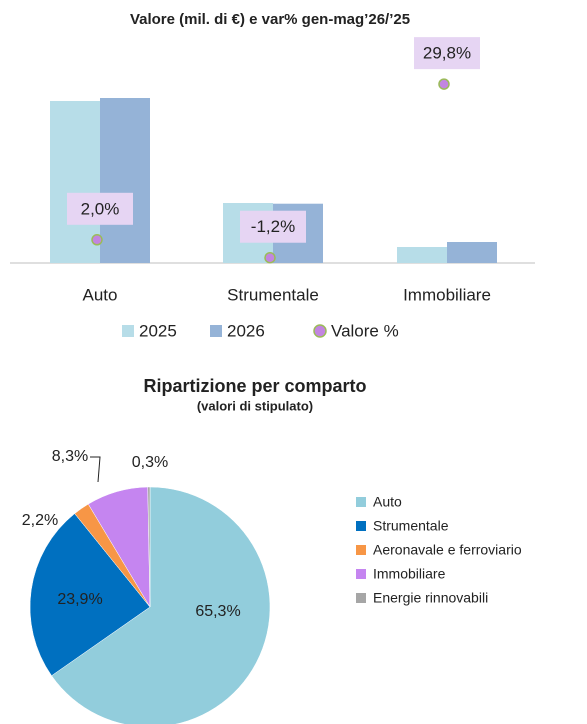 The width and height of the screenshot is (587, 724). Describe the element at coordinates (387, 502) in the screenshot. I see `legend-label: Auto` at that location.